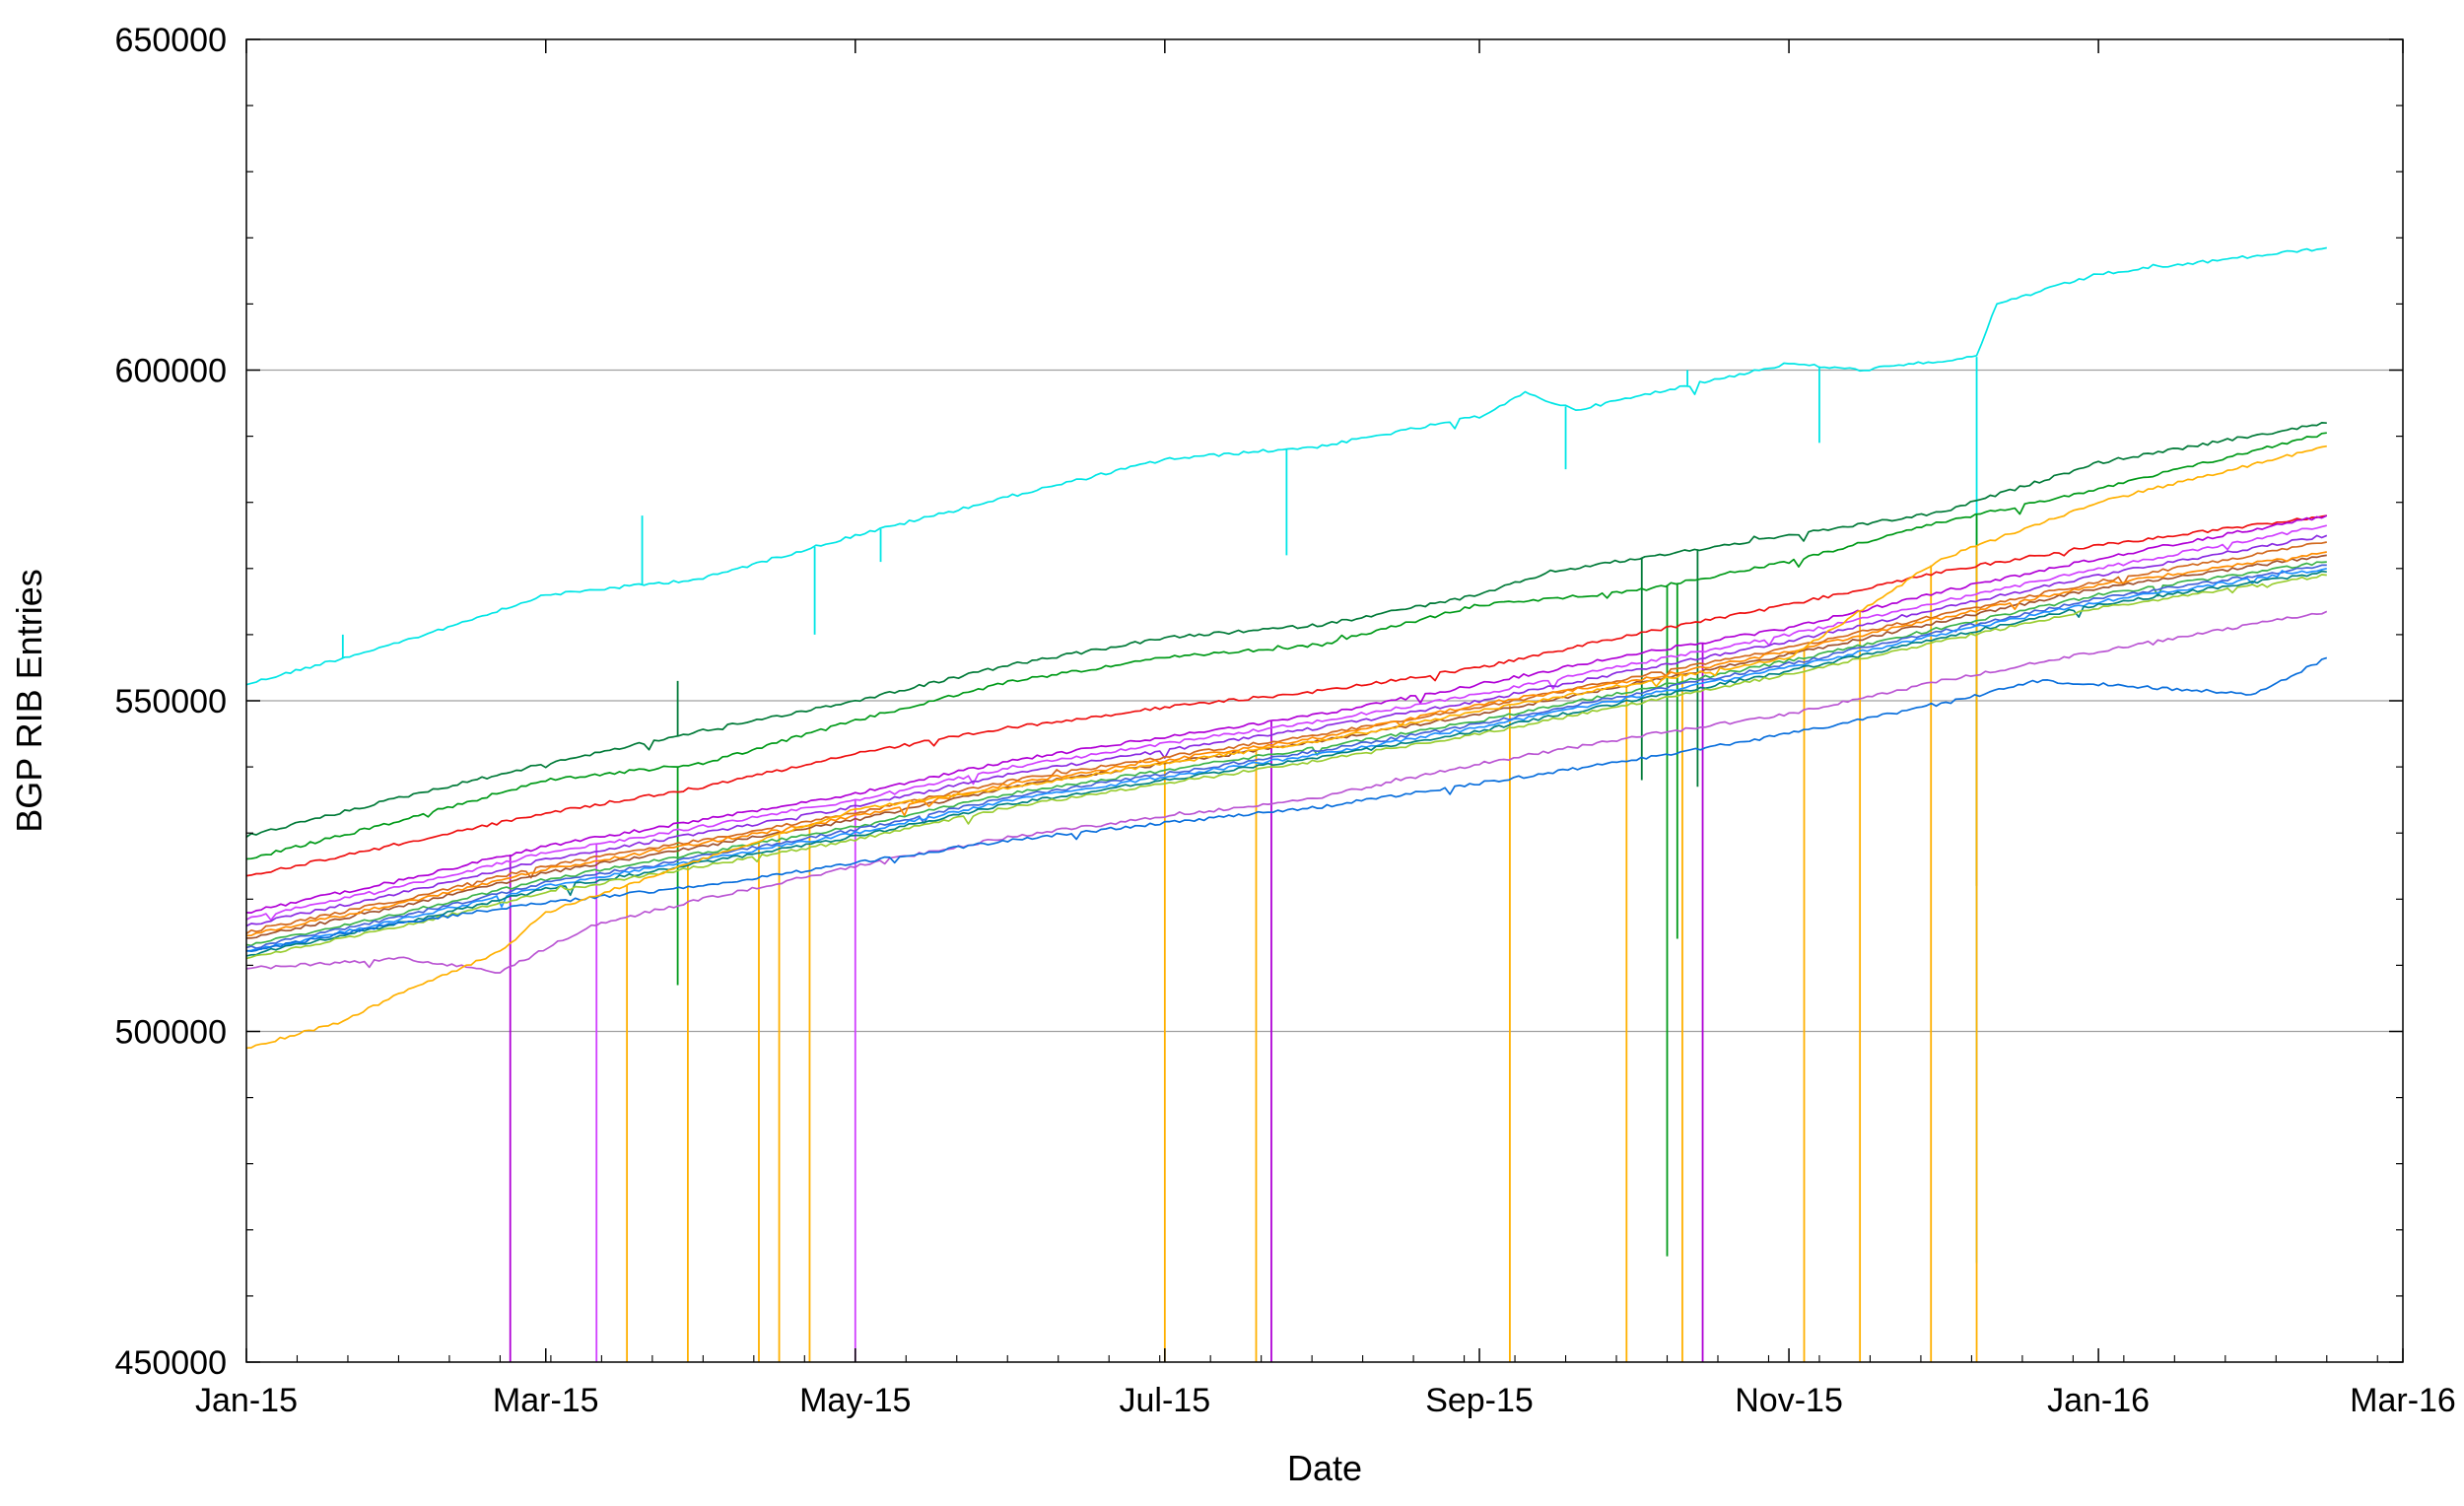 This screenshot has height=1506, width=2464. Describe the element at coordinates (2098, 1400) in the screenshot. I see `x-tick-label: Jan-16` at that location.